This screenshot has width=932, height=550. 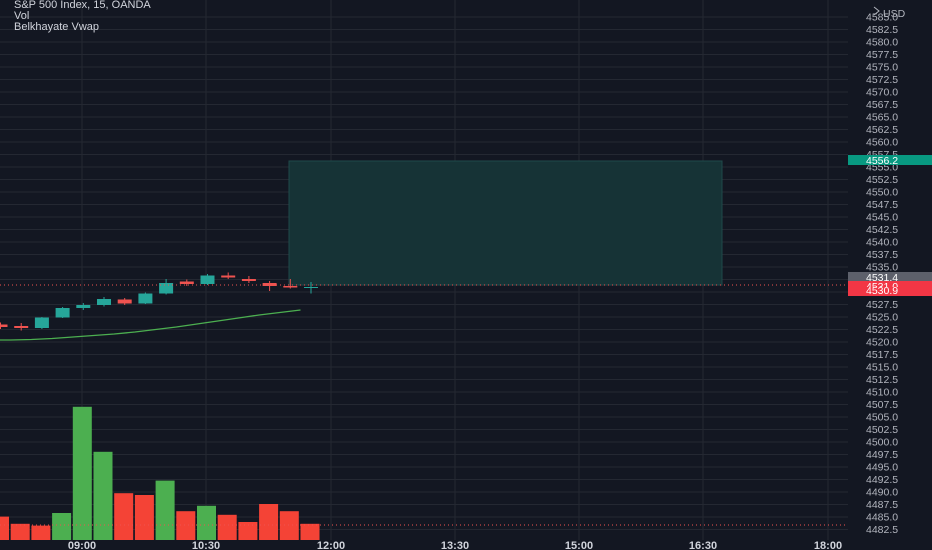 What do you see at coordinates (82, 5) in the screenshot?
I see `symbol-title: S&P 500 Index, 15, OANDA` at bounding box center [82, 5].